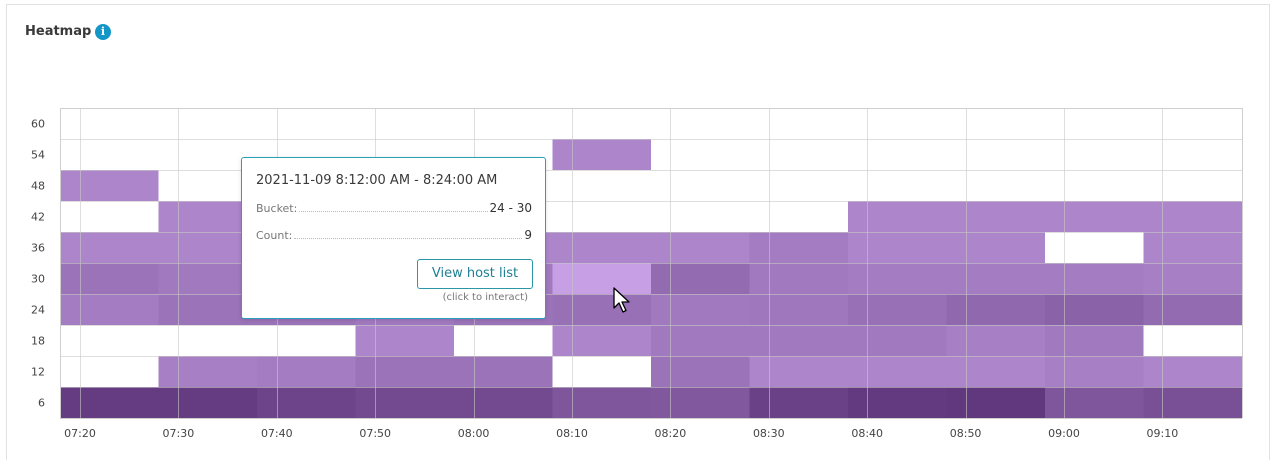  I want to click on tooltip-count-label: Count:, so click(274, 235).